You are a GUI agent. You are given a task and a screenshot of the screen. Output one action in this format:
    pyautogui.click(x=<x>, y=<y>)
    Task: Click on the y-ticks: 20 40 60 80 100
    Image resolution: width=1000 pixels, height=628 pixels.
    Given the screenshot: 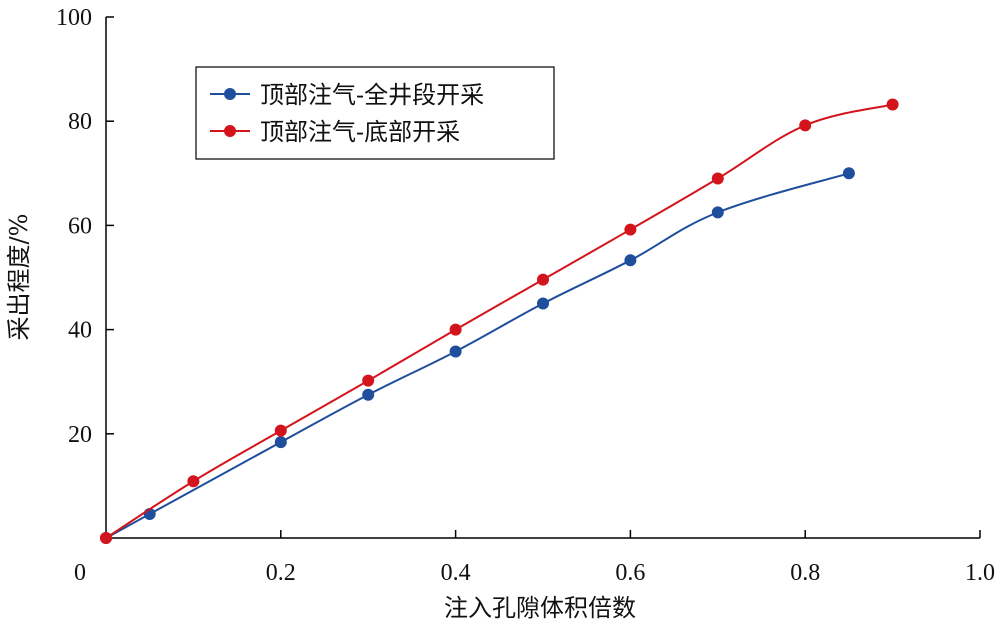 What is the action you would take?
    pyautogui.click(x=85, y=226)
    